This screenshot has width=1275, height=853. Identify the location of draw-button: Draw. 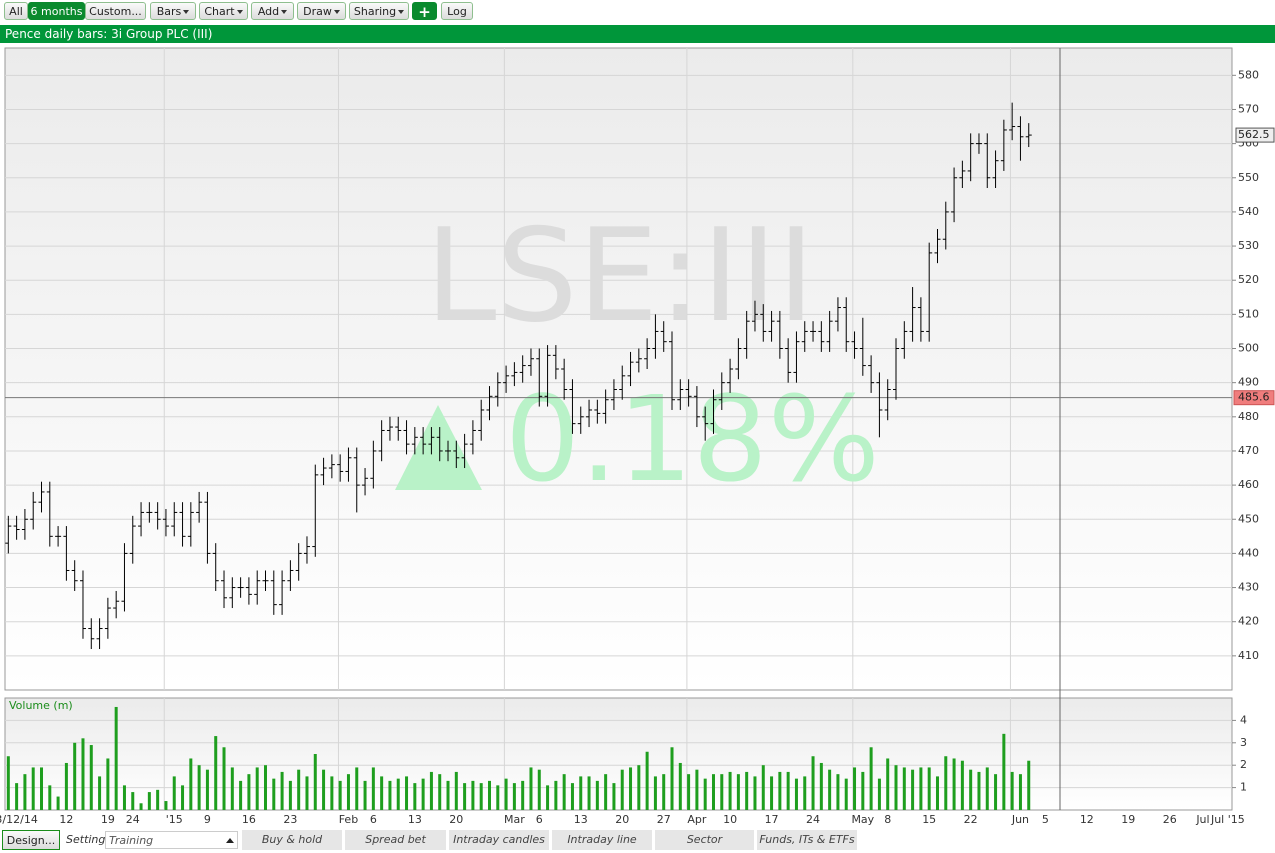
(321, 11).